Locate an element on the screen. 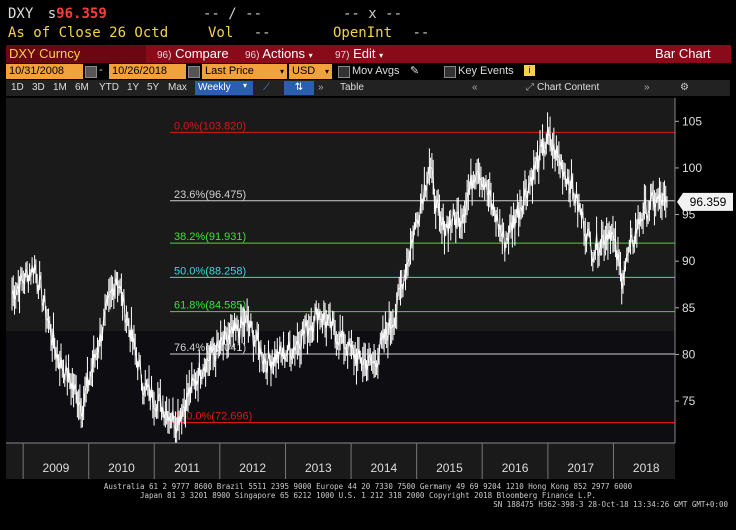  as-of-label: As of Close 26 Octd is located at coordinates (88, 33).